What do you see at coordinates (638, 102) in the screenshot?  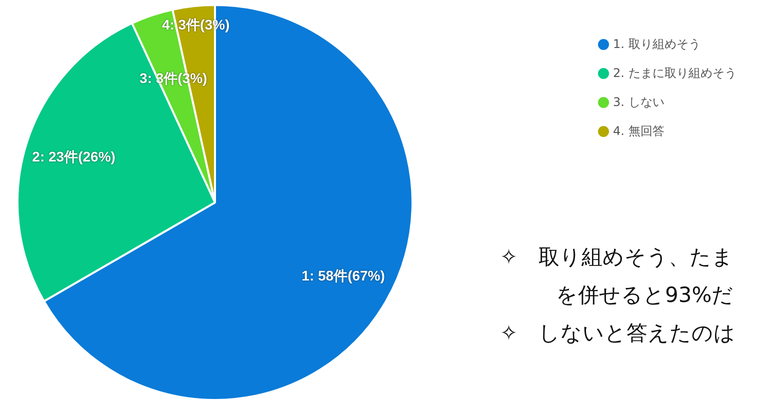 I see `legend-label: 3. しない` at bounding box center [638, 102].